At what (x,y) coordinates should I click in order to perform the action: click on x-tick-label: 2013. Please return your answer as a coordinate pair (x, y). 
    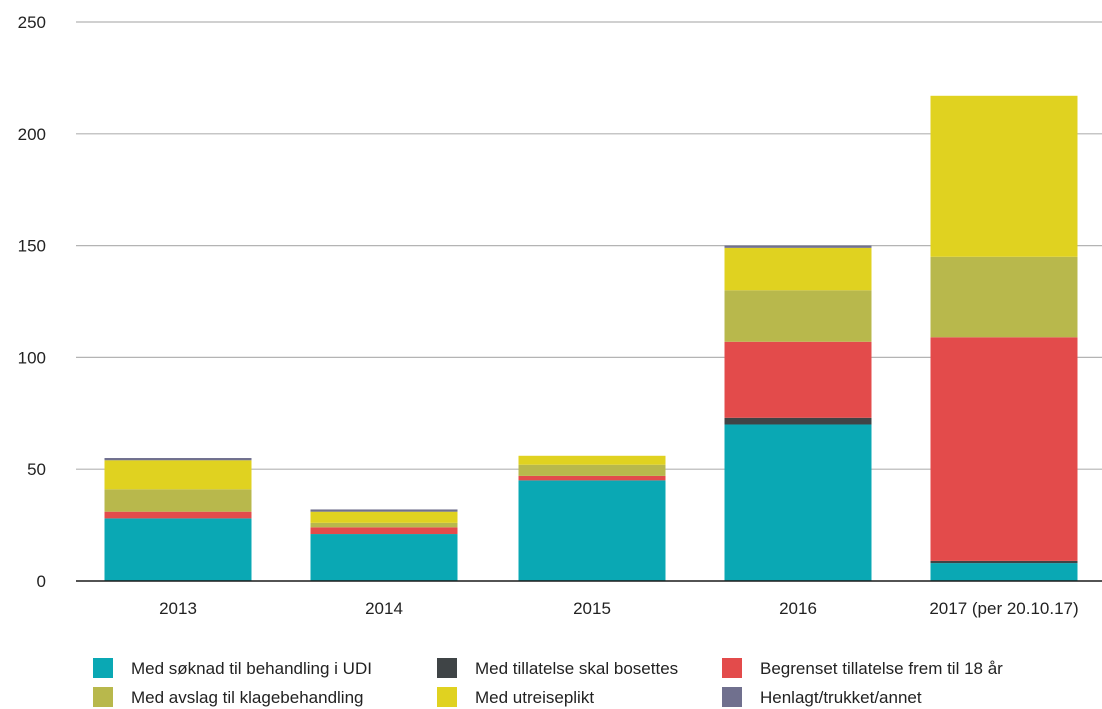
    Looking at the image, I should click on (178, 608).